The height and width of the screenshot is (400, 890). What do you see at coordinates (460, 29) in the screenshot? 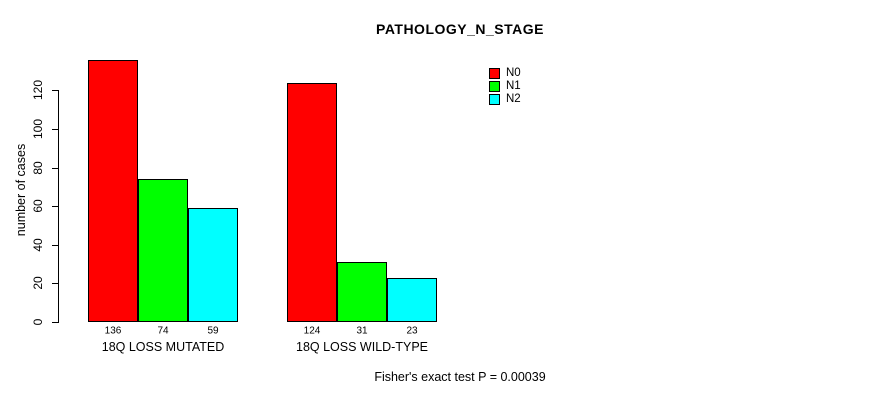
I see `chart-title: PATHOLOGY_N_STAGE` at bounding box center [460, 29].